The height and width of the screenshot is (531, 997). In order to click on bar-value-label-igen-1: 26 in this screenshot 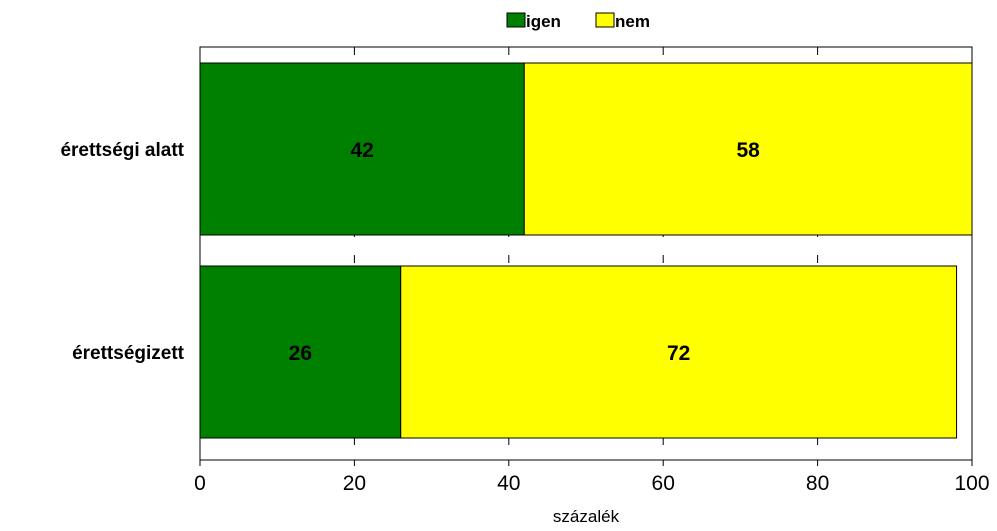, I will do `click(300, 353)`.